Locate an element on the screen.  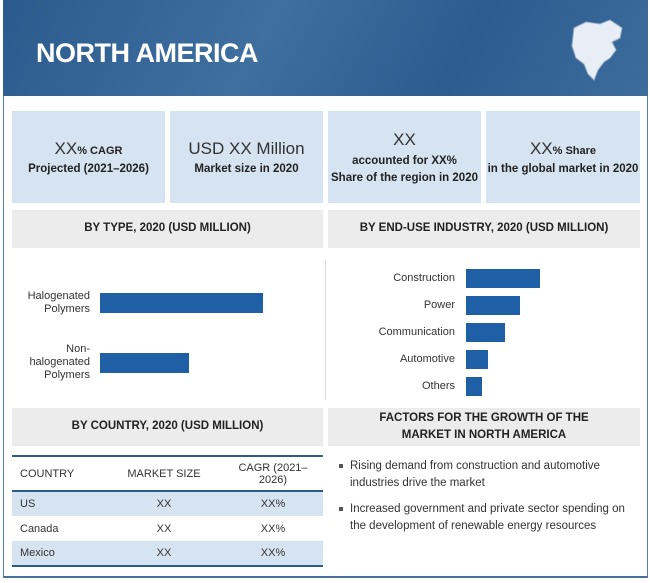
cagr-period: Projected (2021–2026) is located at coordinates (88, 169).